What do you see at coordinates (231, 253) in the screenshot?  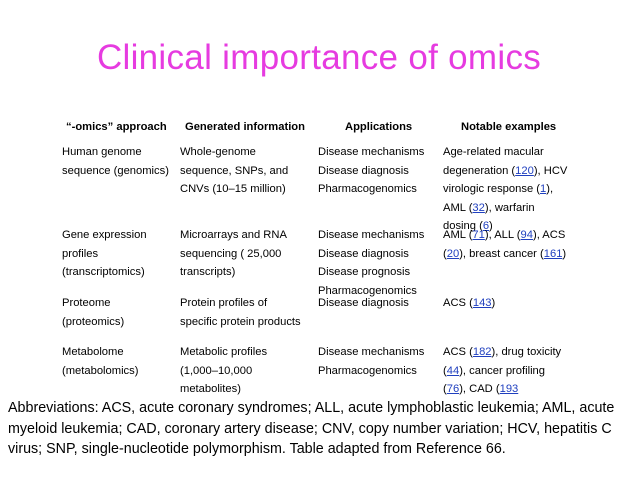 I see `cell-line: sequencing ( 25,000` at bounding box center [231, 253].